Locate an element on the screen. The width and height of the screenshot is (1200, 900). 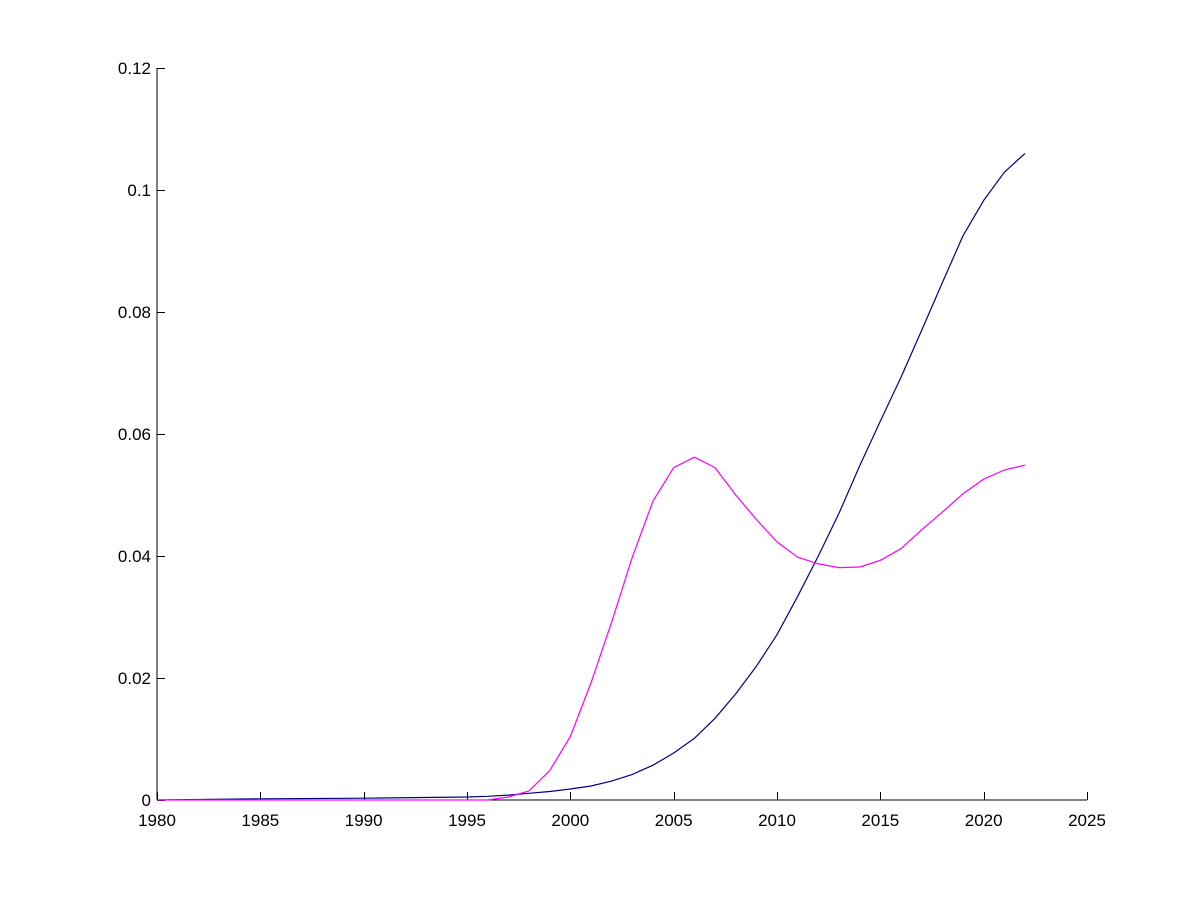
y-tick-label: 0.12 is located at coordinates (134, 68).